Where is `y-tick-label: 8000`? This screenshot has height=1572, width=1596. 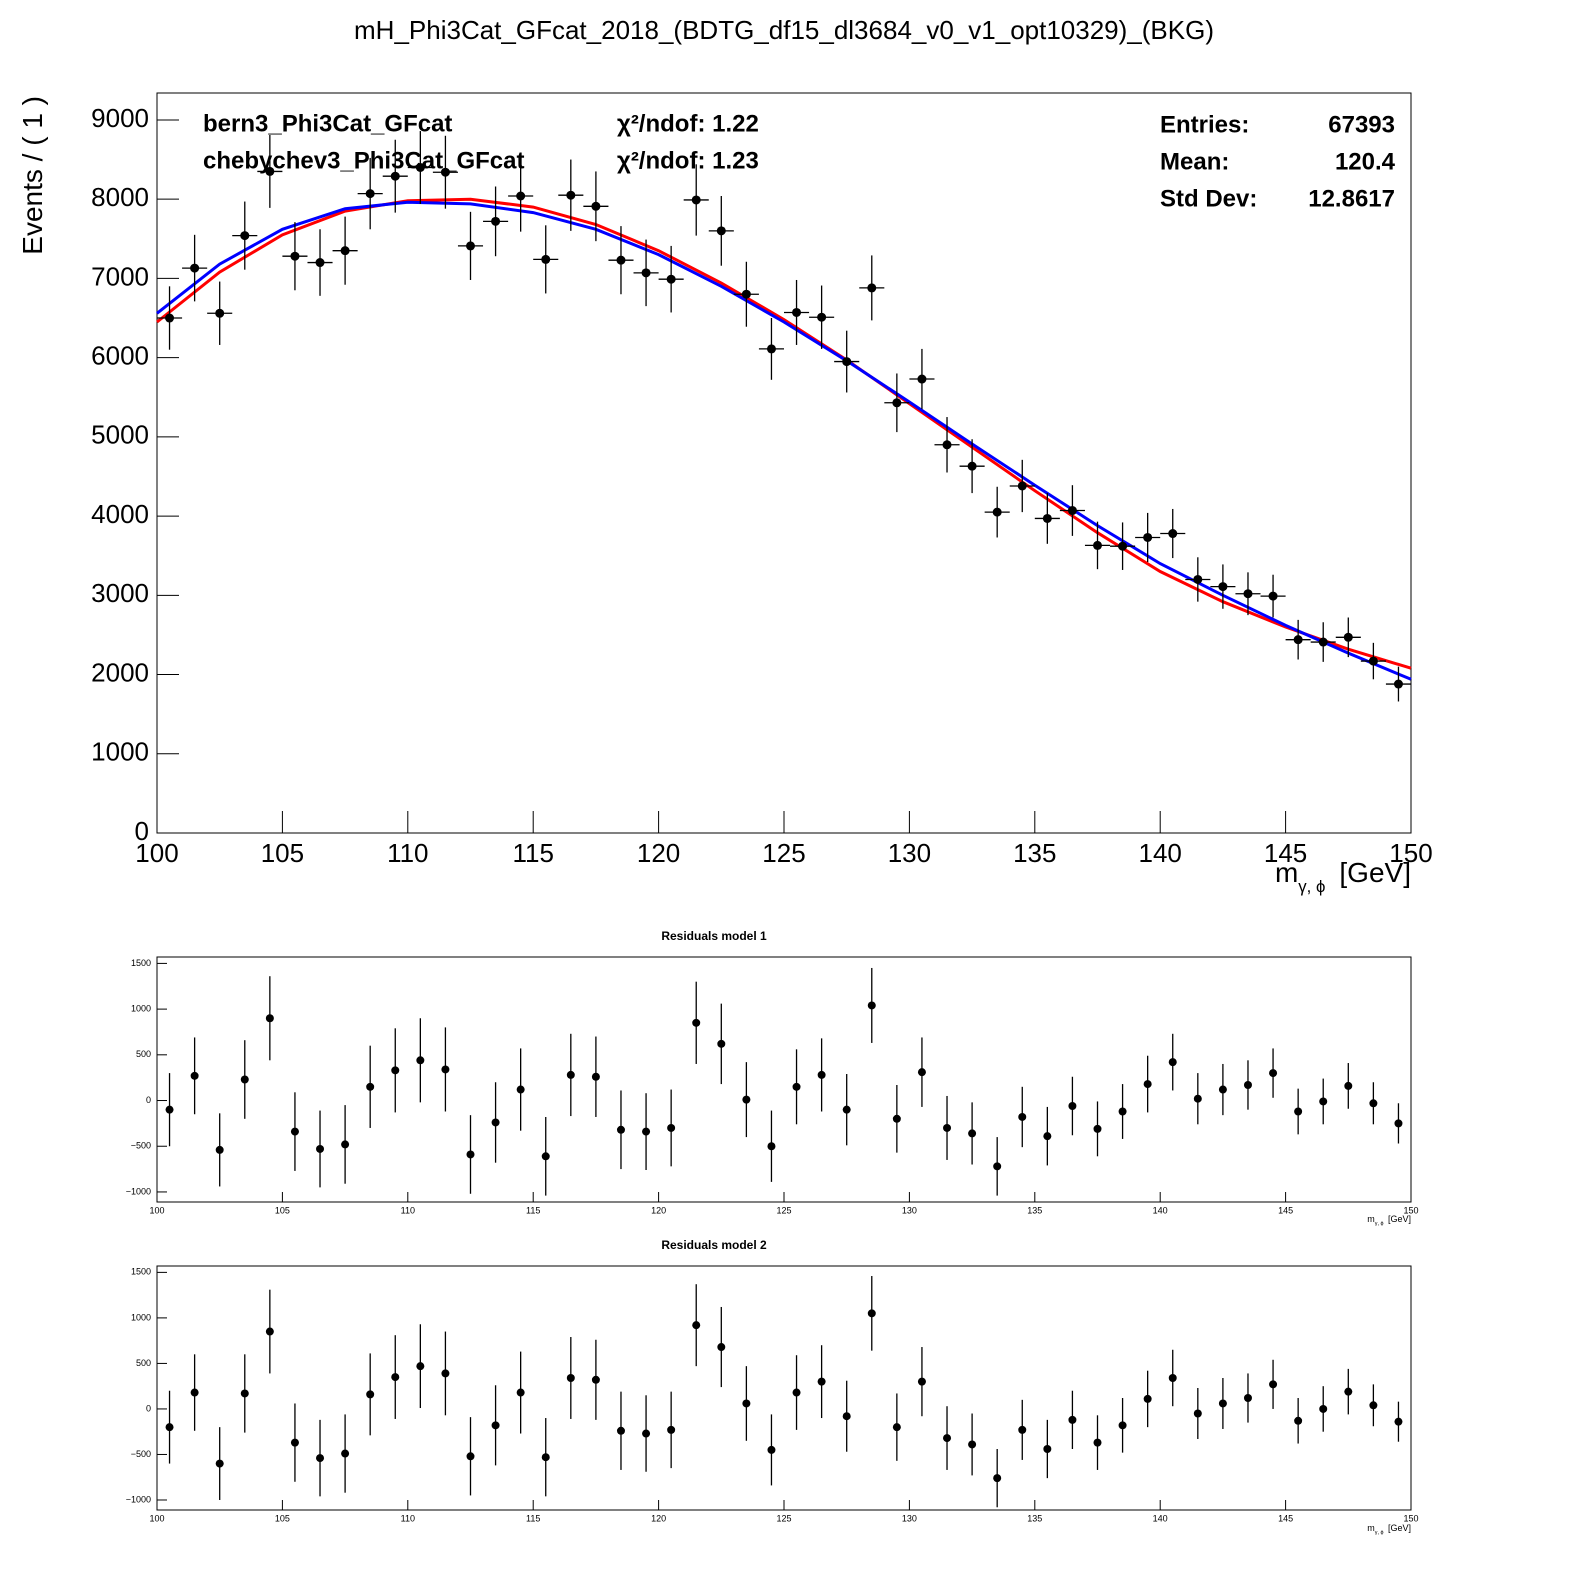 y-tick-label: 8000 is located at coordinates (120, 197).